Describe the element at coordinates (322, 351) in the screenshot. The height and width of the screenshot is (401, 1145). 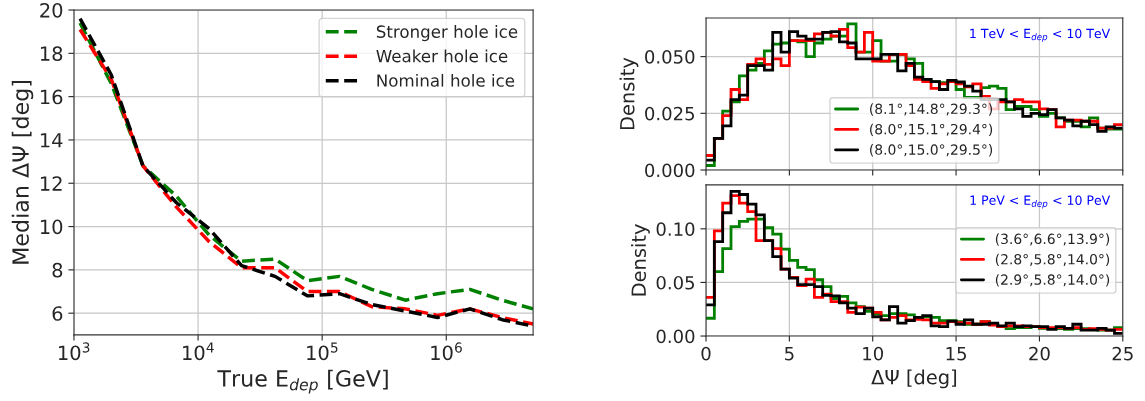
I see `x-tick-label: 10$^{5}$` at that location.